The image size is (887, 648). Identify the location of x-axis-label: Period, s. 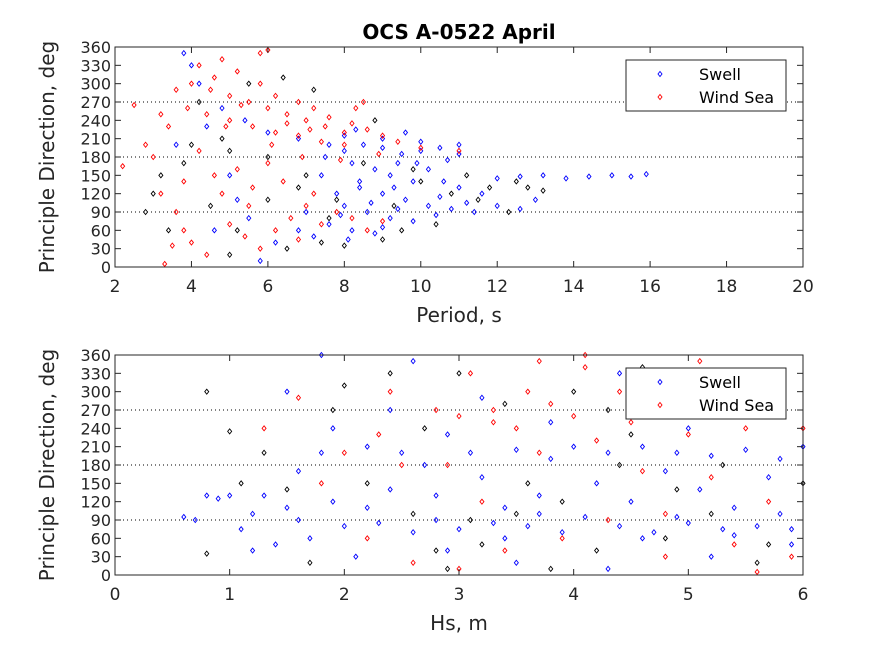
(459, 315).